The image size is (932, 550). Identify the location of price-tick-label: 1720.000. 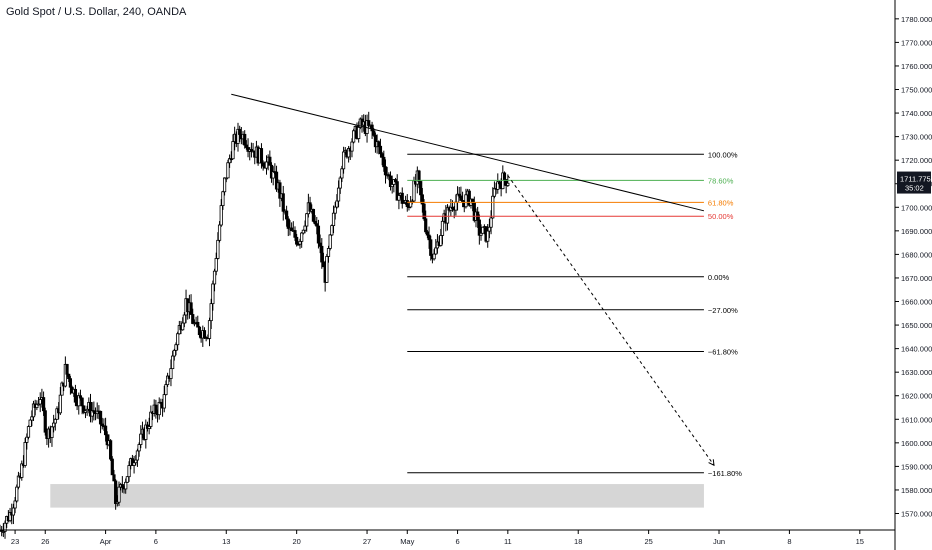
(916, 160).